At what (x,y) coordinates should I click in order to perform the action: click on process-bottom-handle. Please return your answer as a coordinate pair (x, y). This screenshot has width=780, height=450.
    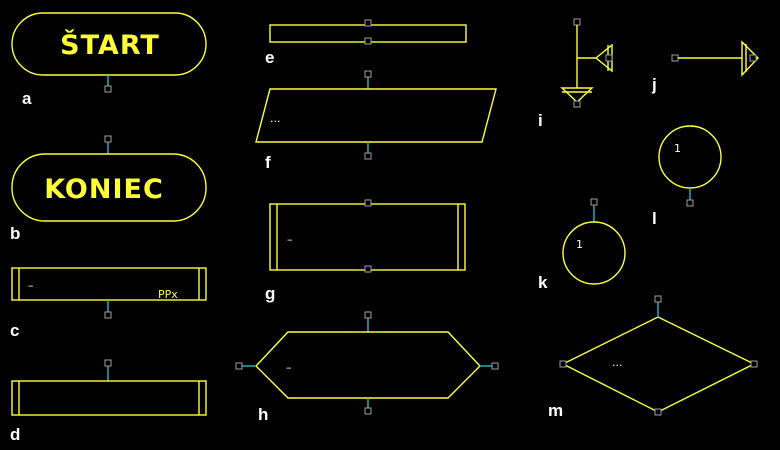
    Looking at the image, I should click on (368, 269).